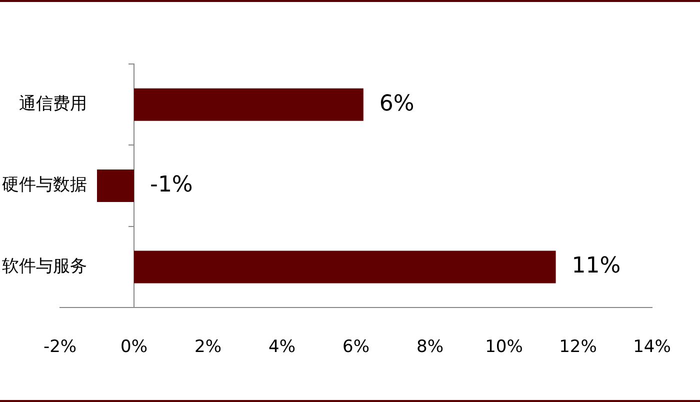 The image size is (700, 402). What do you see at coordinates (44, 266) in the screenshot?
I see `y-tick-label: 软件与服务` at bounding box center [44, 266].